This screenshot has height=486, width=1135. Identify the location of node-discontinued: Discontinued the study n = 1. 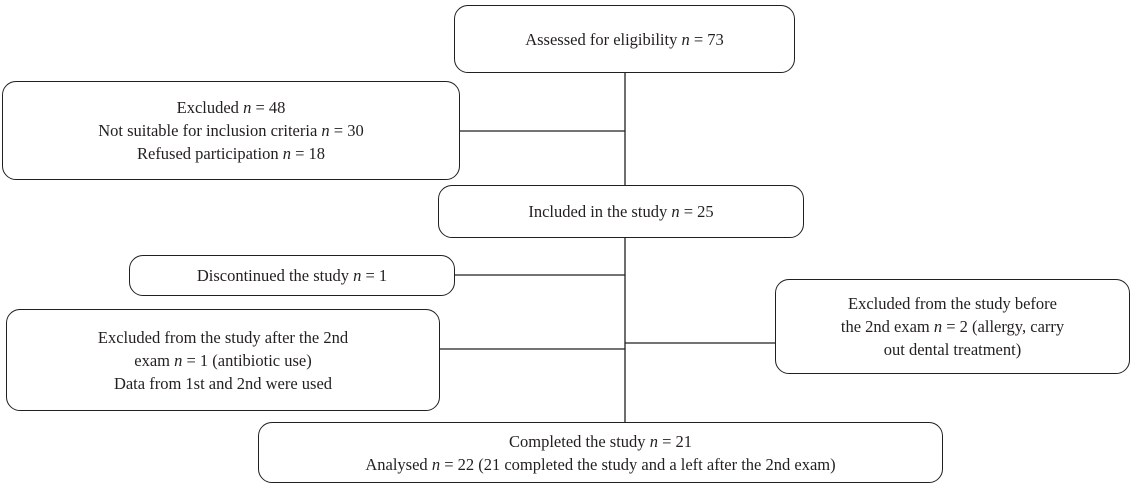
(292, 275).